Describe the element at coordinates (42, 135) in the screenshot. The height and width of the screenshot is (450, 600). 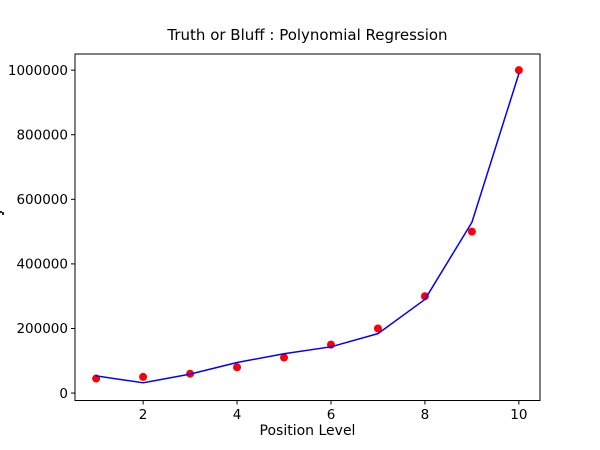
I see `y-tick-label: 800000` at that location.